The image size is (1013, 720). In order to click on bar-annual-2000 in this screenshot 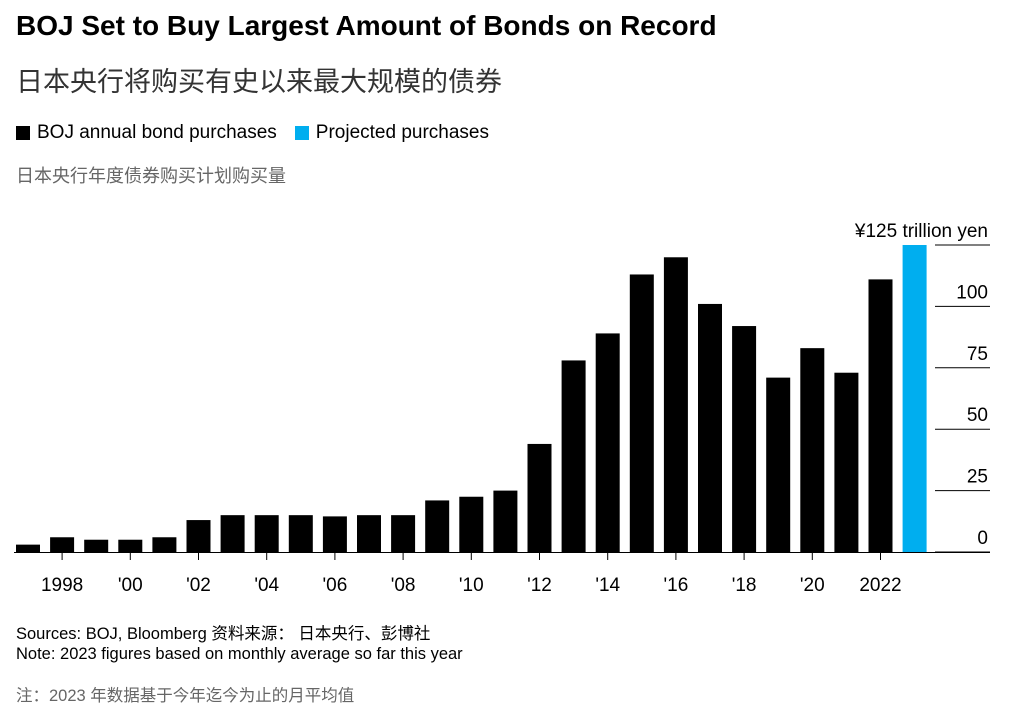, I will do `click(130, 545)`.